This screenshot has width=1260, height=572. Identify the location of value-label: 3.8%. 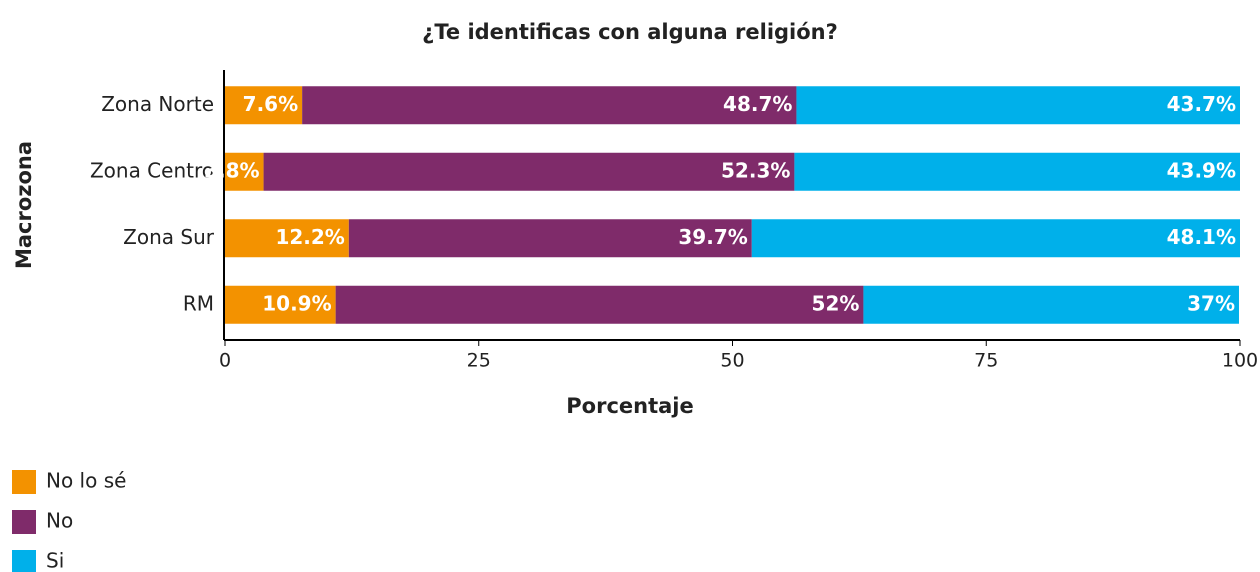
(231, 170).